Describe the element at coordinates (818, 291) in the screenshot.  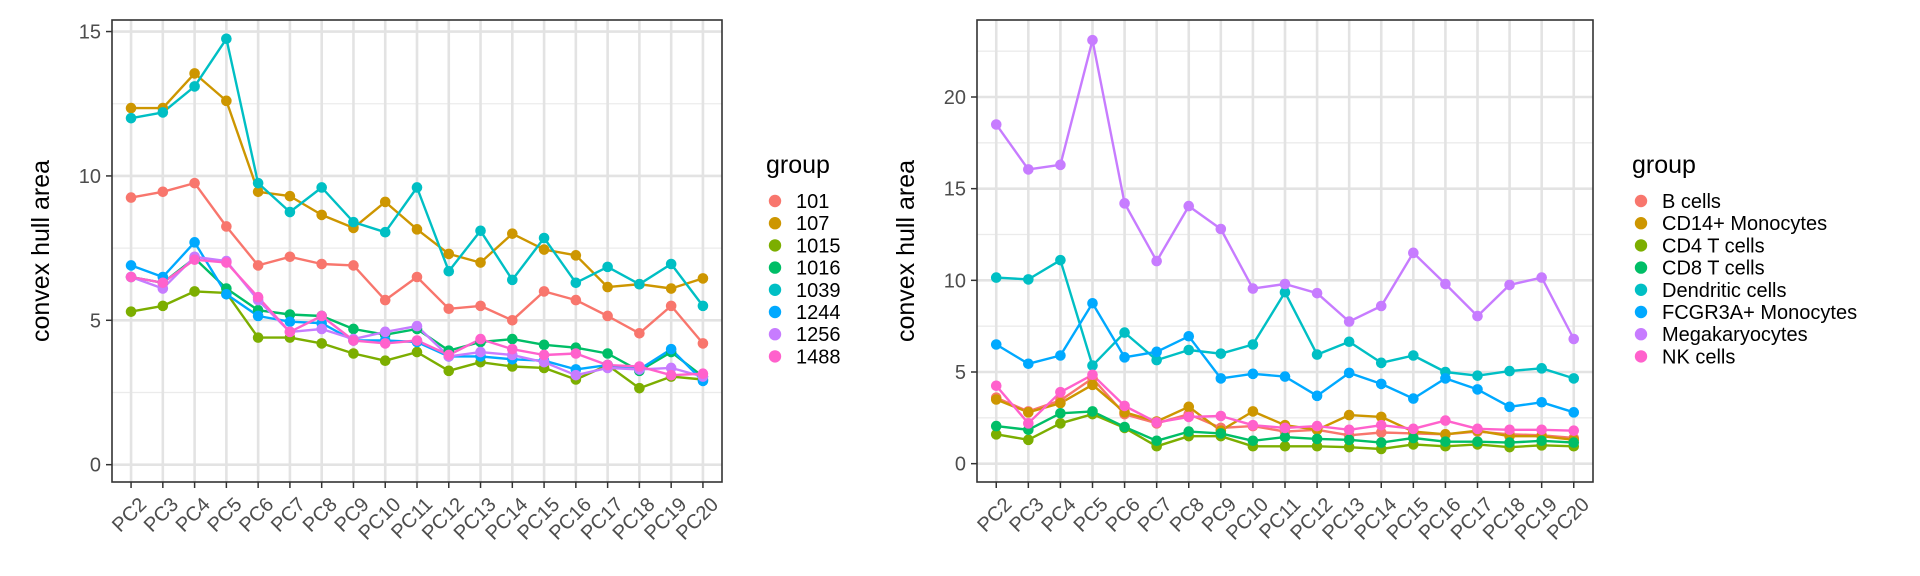
I see `legend-label: 1039` at that location.